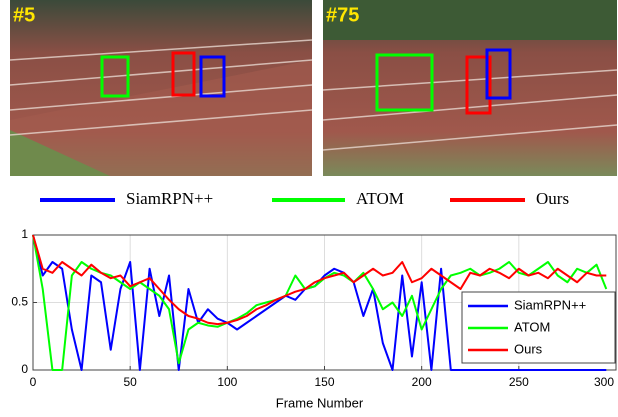 The width and height of the screenshot is (618, 417). What do you see at coordinates (130, 382) in the screenshot?
I see `x-tick-label: 50` at bounding box center [130, 382].